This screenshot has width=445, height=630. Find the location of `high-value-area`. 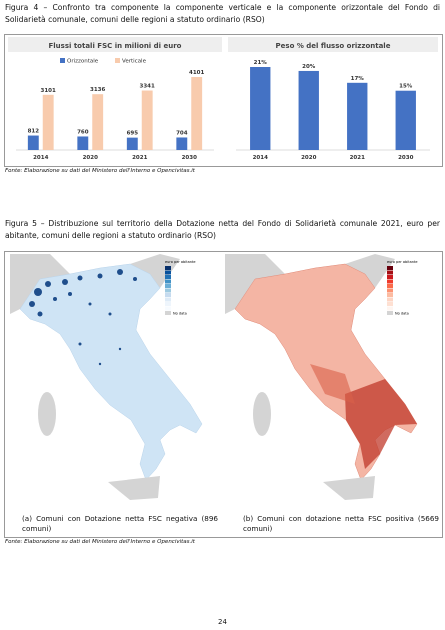

high-value-area is located at coordinates (381, 424).